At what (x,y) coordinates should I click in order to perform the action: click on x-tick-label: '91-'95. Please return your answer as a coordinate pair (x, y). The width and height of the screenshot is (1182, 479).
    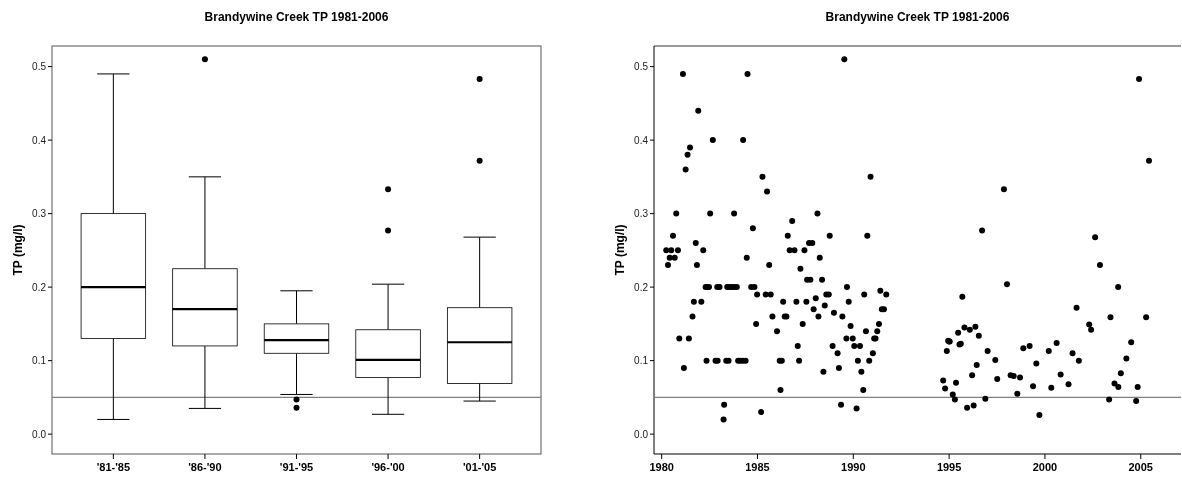
    Looking at the image, I should click on (296, 467).